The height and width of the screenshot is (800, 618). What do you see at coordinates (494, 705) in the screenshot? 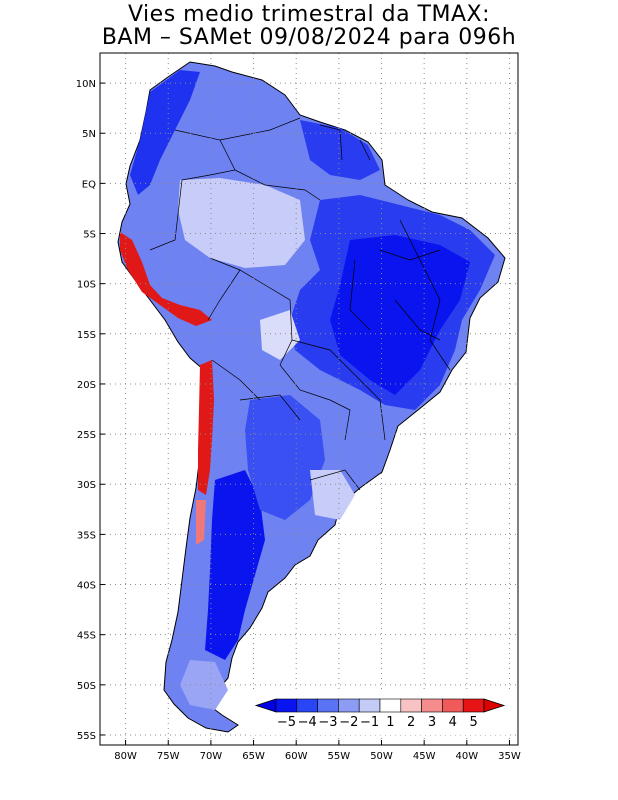
I see `colorbar-over-arrow` at bounding box center [494, 705].